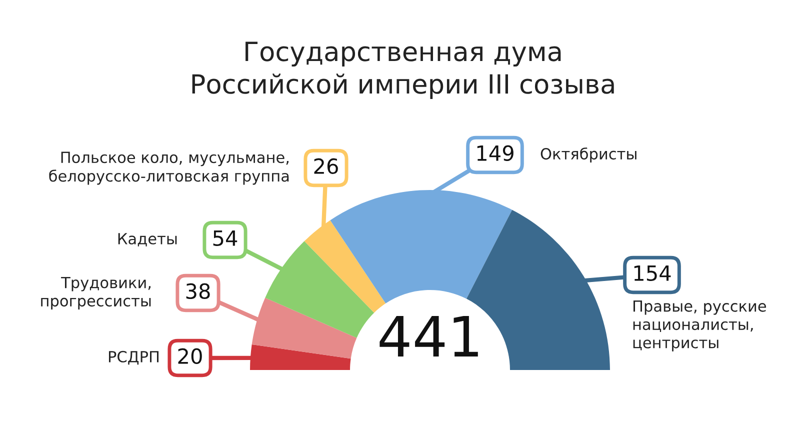 The image size is (806, 436). Describe the element at coordinates (588, 155) in the screenshot. I see `slice-label: Октябристы` at that location.